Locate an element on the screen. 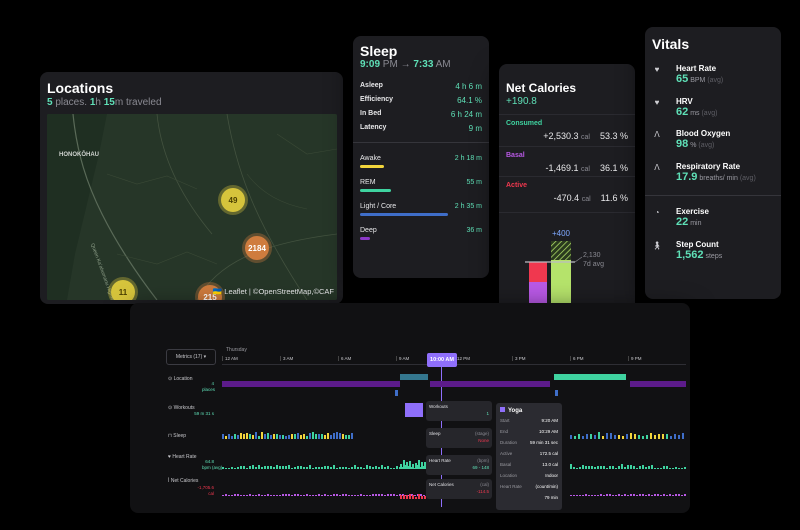 This screenshot has width=800, height=530. yoga-detail-row: Start 9:20 AM is located at coordinates (529, 420).